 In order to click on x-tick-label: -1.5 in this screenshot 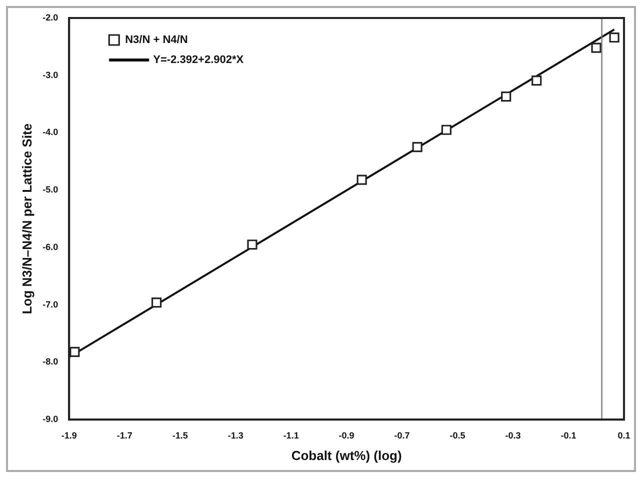, I will do `click(180, 435)`.